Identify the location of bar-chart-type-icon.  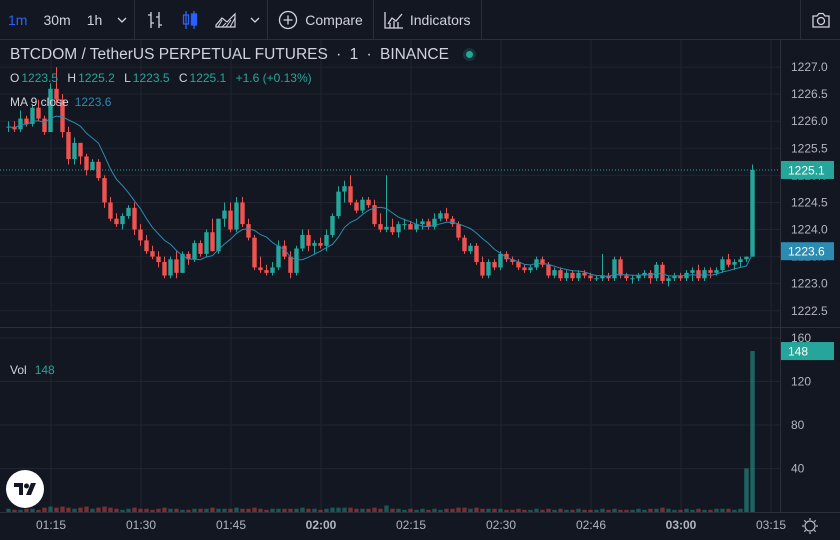
(154, 20).